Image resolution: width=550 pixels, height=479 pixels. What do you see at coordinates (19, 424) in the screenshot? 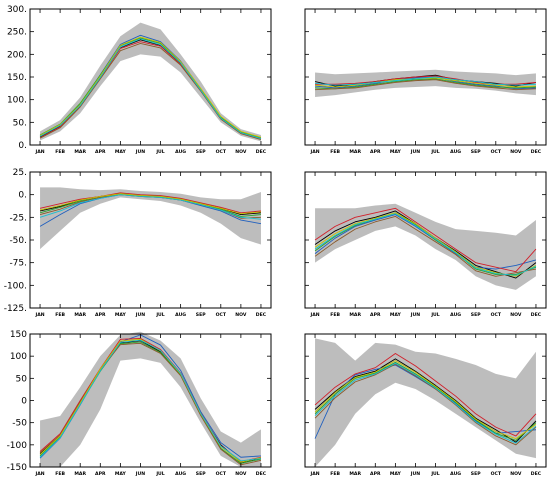
I see `y-tick-label: -50` at bounding box center [19, 424].